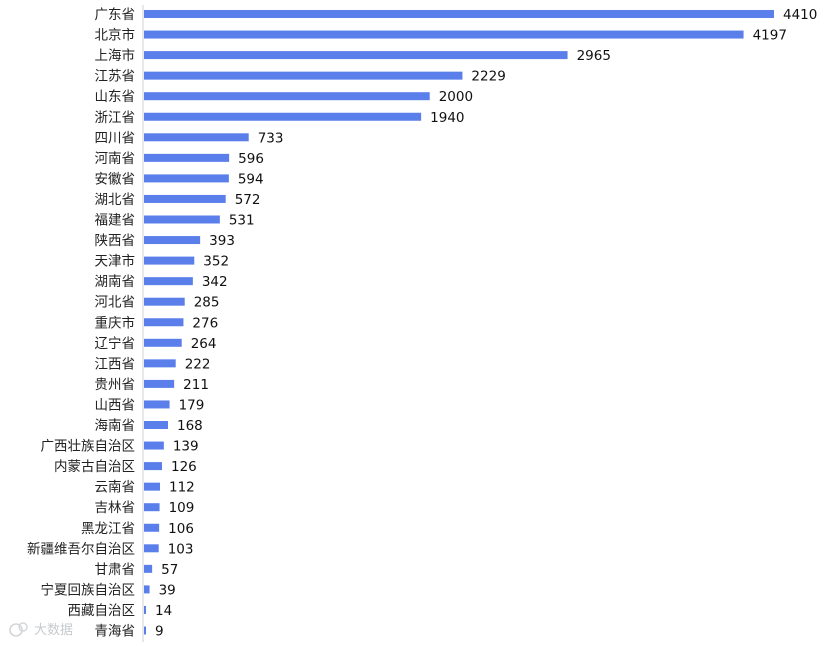  What do you see at coordinates (215, 282) in the screenshot?
I see `value-label: 342` at bounding box center [215, 282].